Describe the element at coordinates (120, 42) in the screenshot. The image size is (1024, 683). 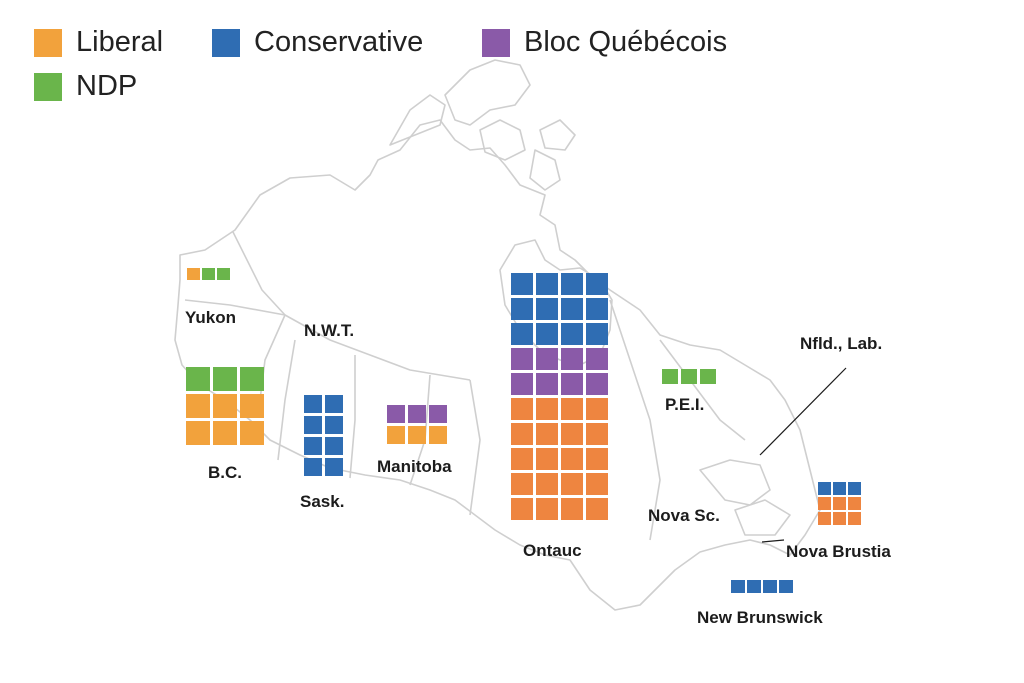
I see `legend-label-liberal: Liberal` at that location.